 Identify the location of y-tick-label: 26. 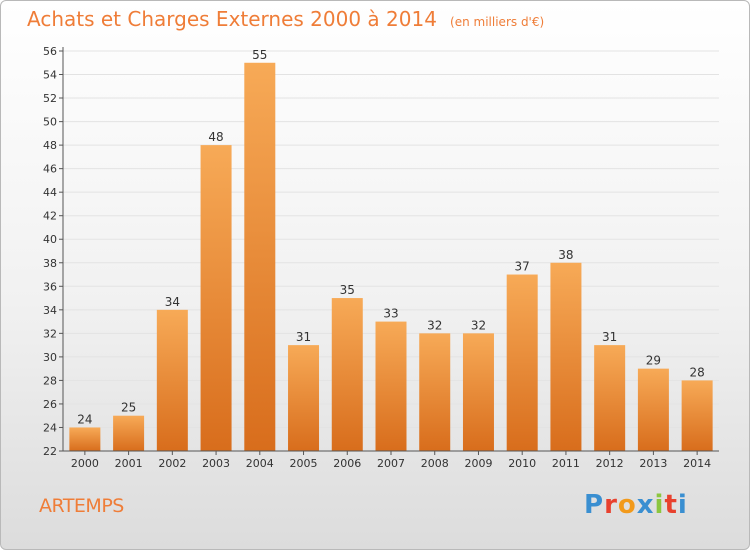
(50, 404).